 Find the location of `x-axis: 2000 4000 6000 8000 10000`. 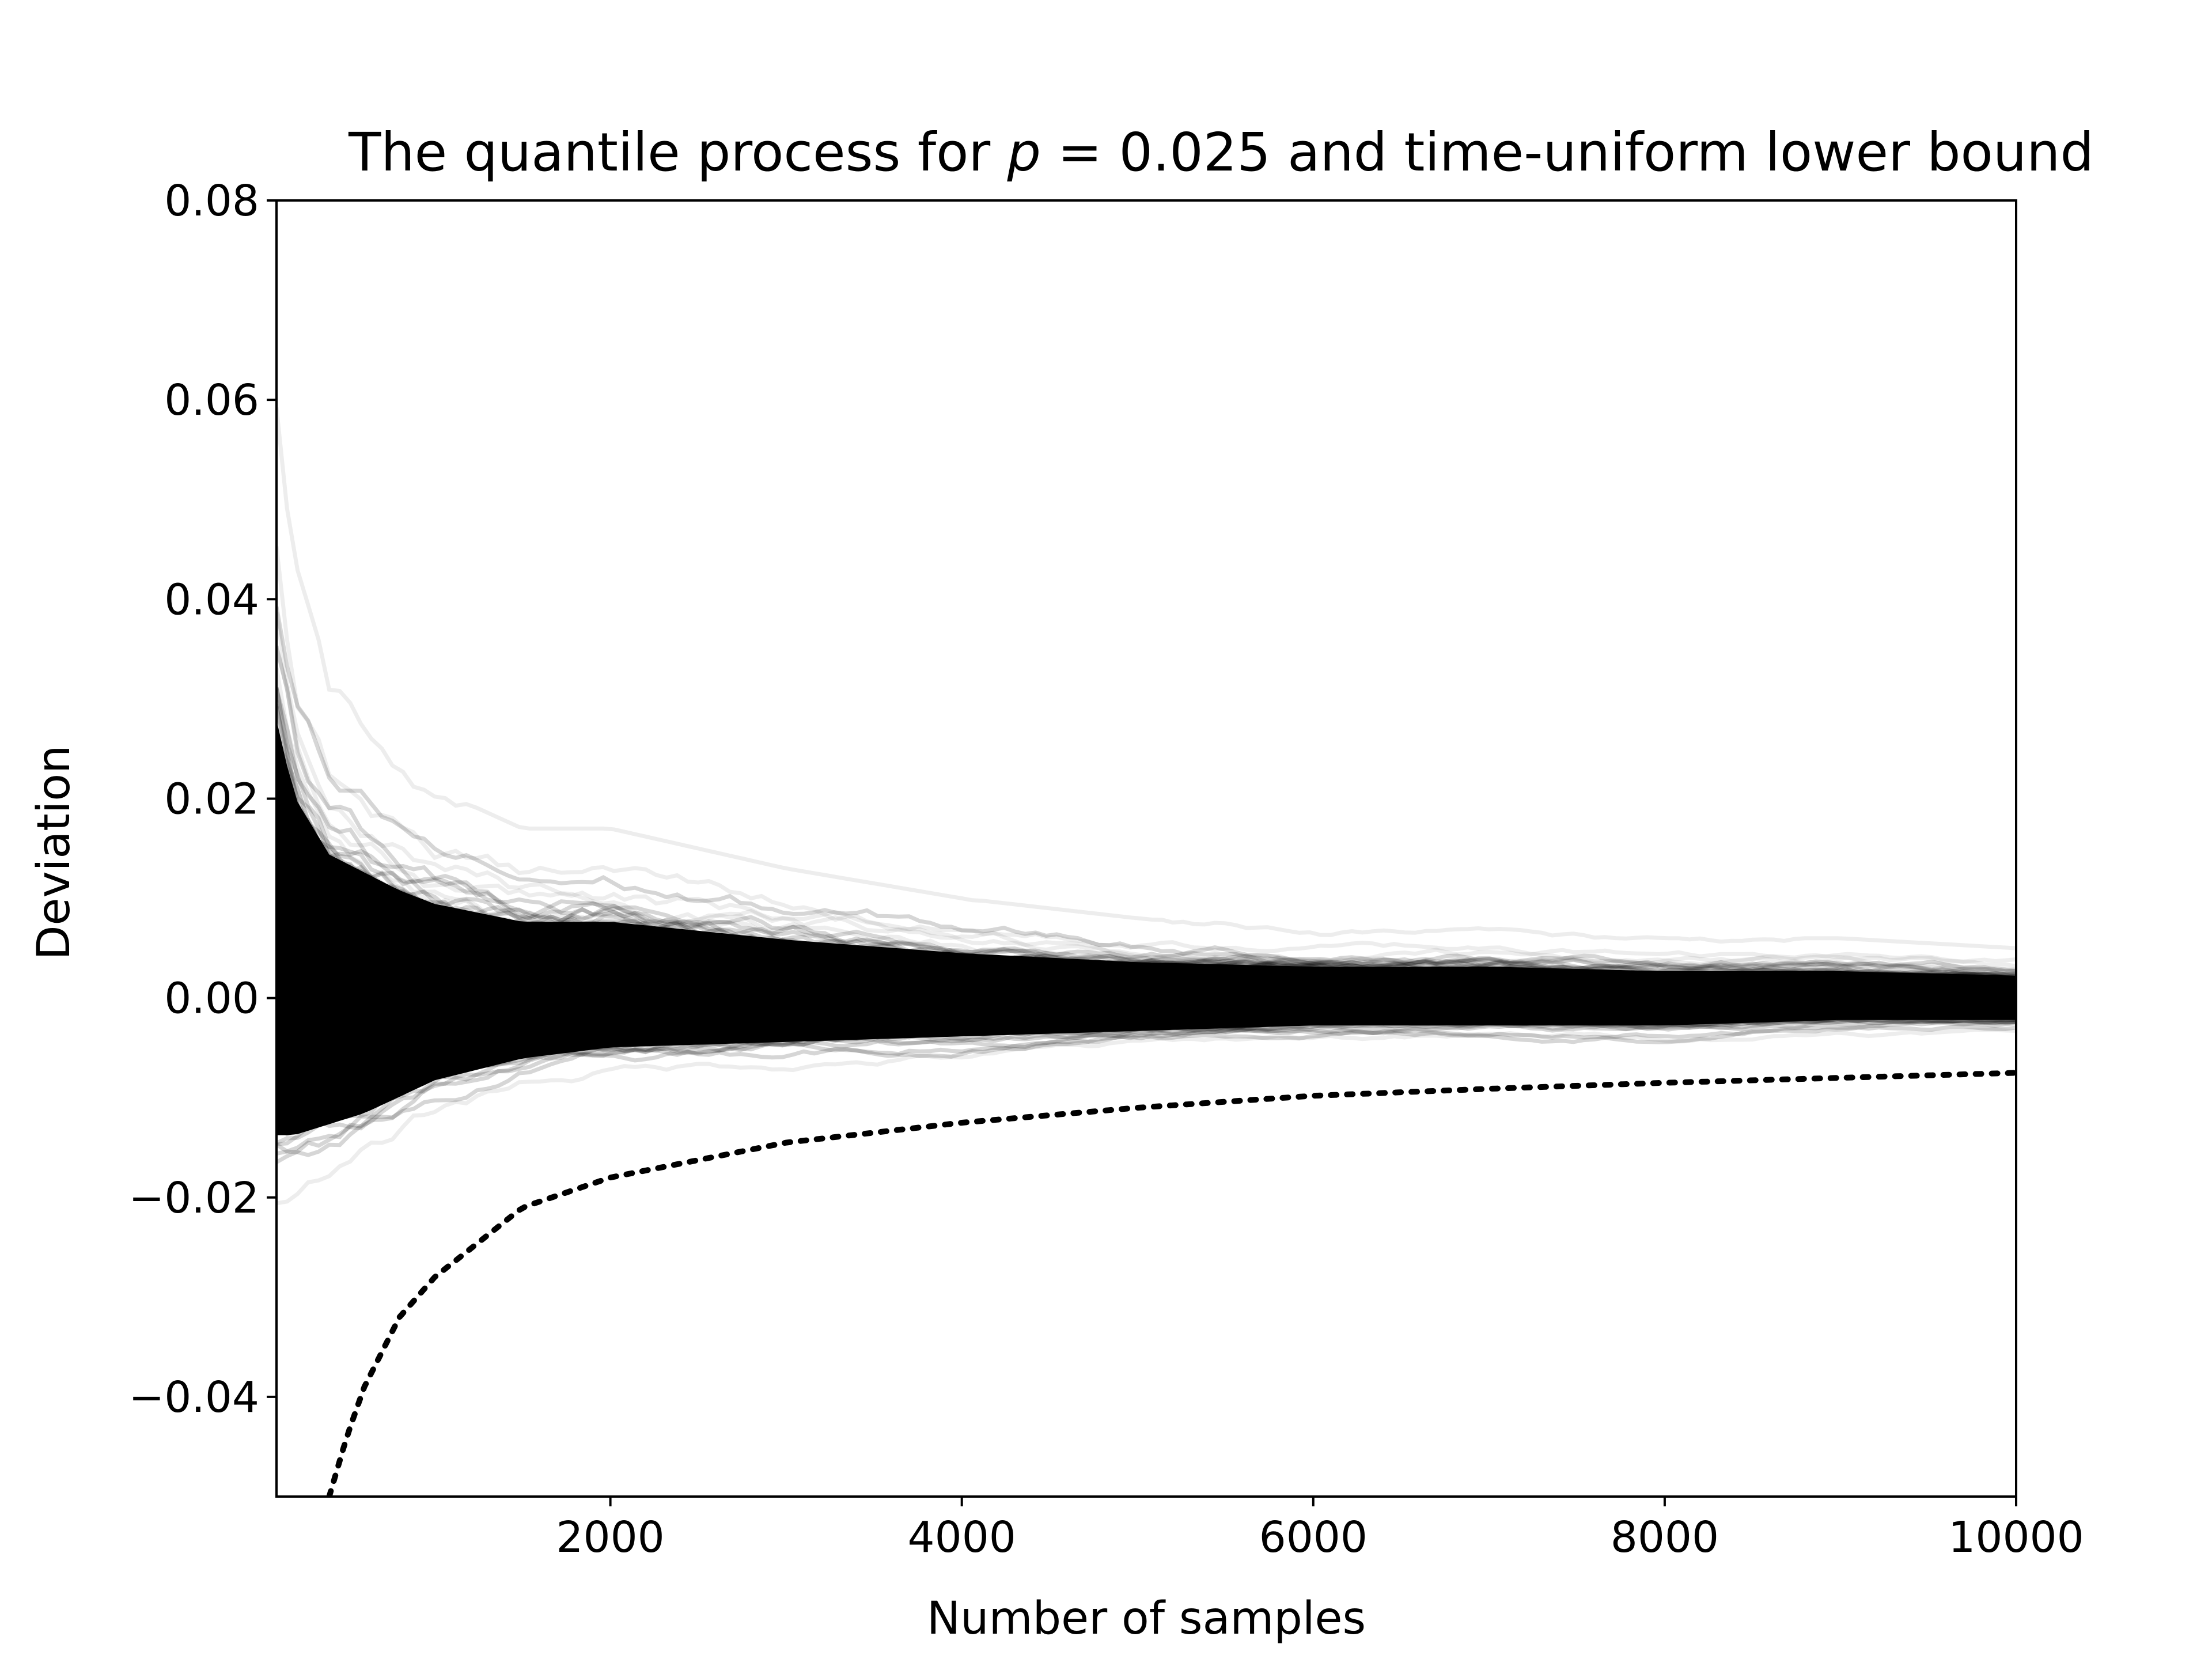

x-axis: 2000 4000 6000 8000 10000 is located at coordinates (1320, 1529).